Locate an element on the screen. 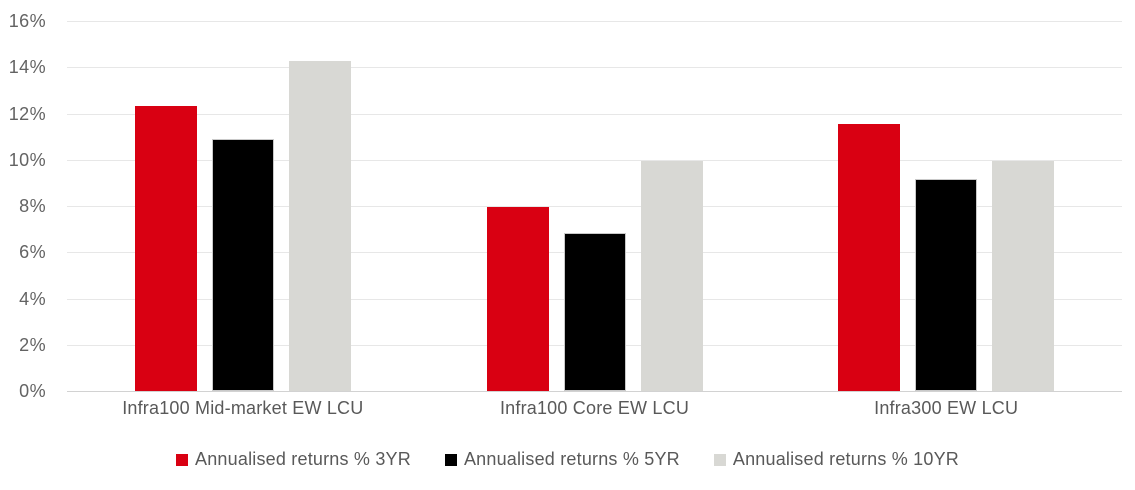  legend-item: Annualised returns % 3YR is located at coordinates (293, 459).